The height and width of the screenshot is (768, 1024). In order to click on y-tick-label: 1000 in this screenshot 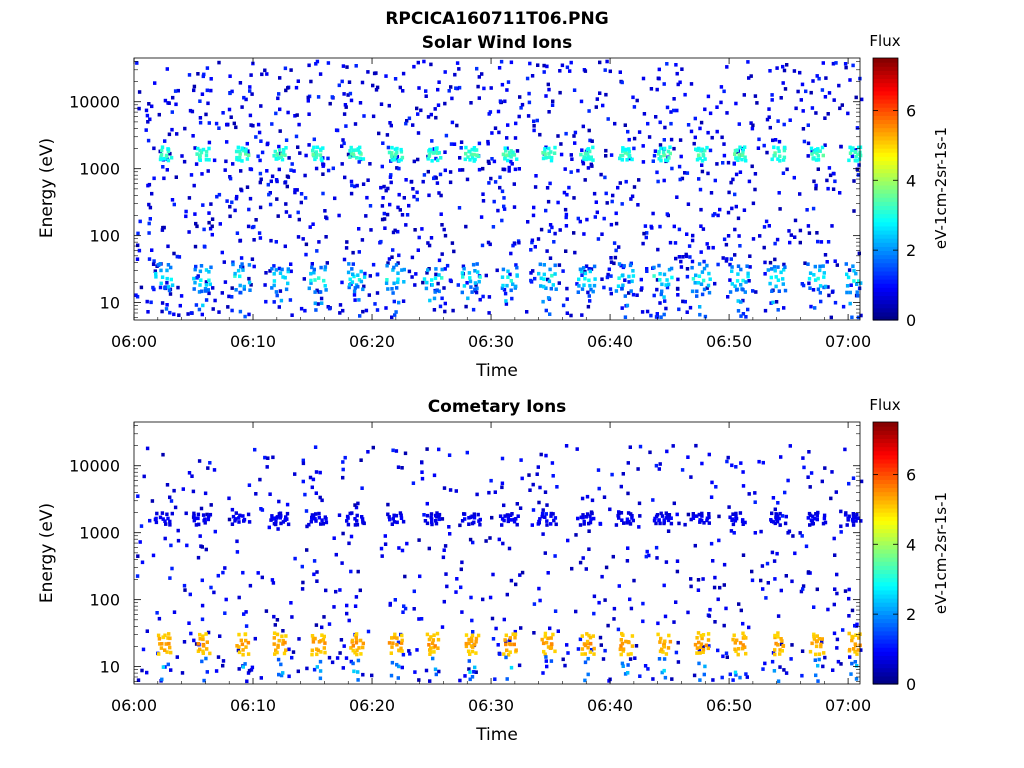, I will do `click(99, 533)`.